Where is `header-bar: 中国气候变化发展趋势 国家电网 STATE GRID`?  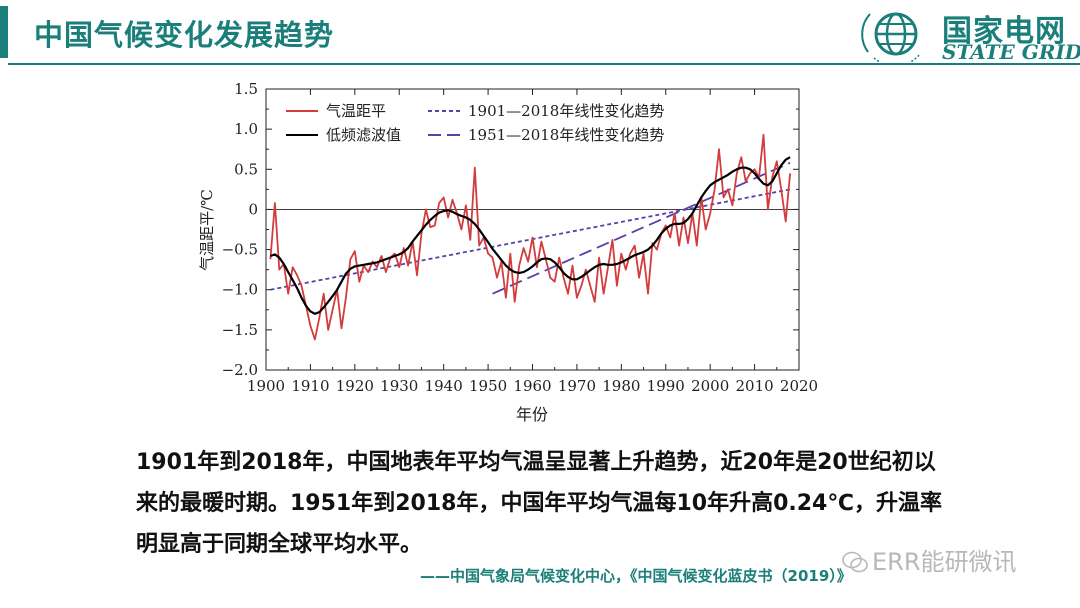
header-bar: 中国气候变化发展趋势 国家电网 STATE GRID is located at coordinates (540, 32).